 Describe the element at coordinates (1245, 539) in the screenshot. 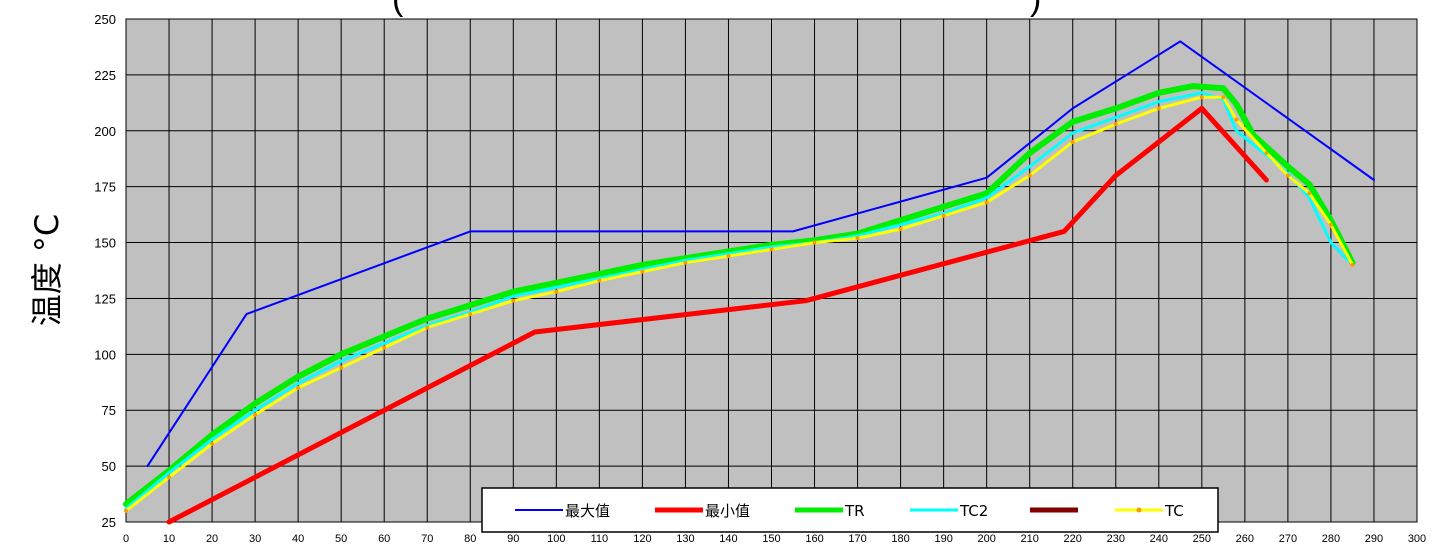

I see `x-tick-label: 260` at that location.